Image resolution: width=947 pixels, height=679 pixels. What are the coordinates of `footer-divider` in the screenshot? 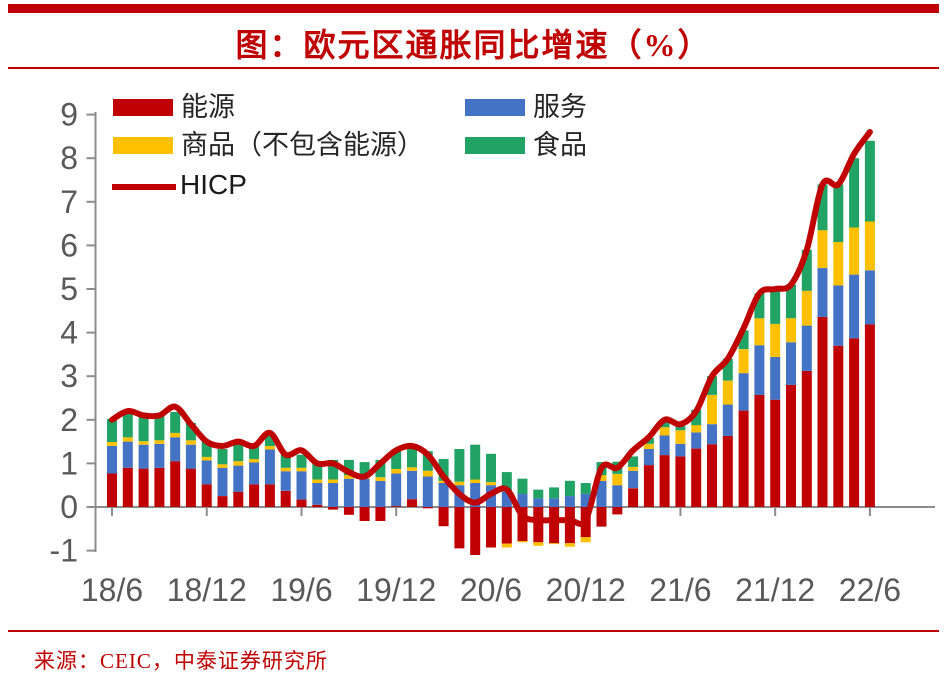 It's located at (473, 631).